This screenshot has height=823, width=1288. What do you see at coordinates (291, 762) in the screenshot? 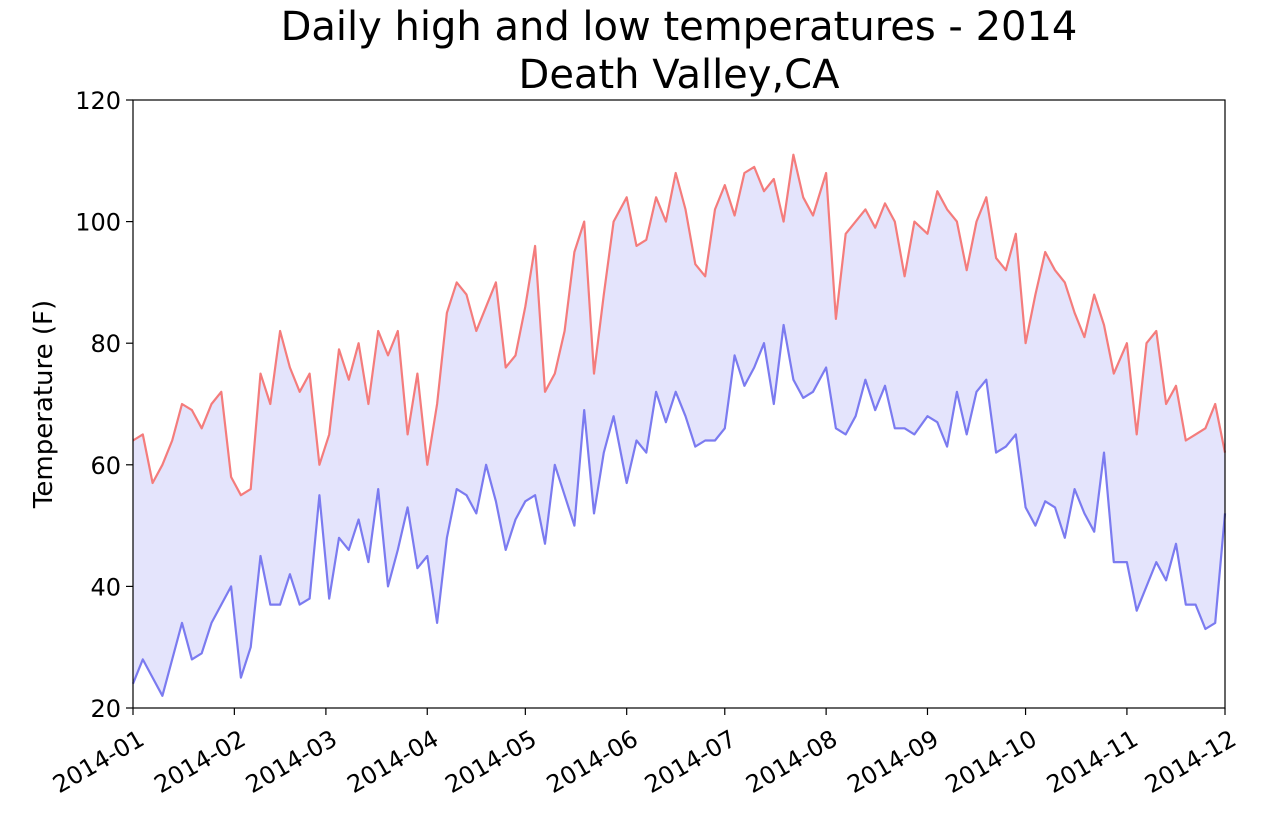
I see `x-tick-label: 2014-03` at bounding box center [291, 762].